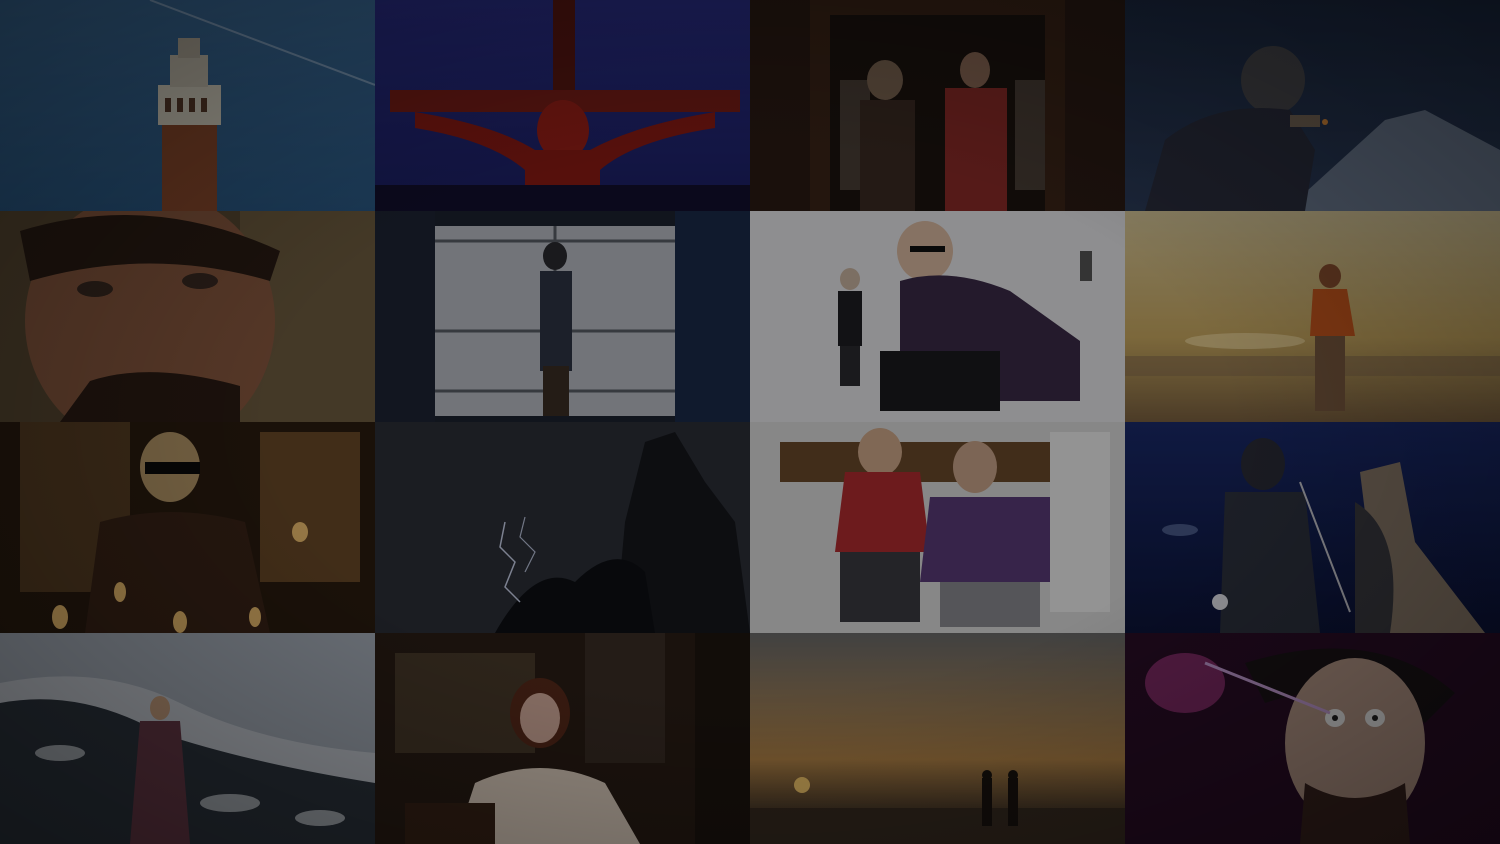  I want to click on two-friends-snow-image, so click(937, 527).